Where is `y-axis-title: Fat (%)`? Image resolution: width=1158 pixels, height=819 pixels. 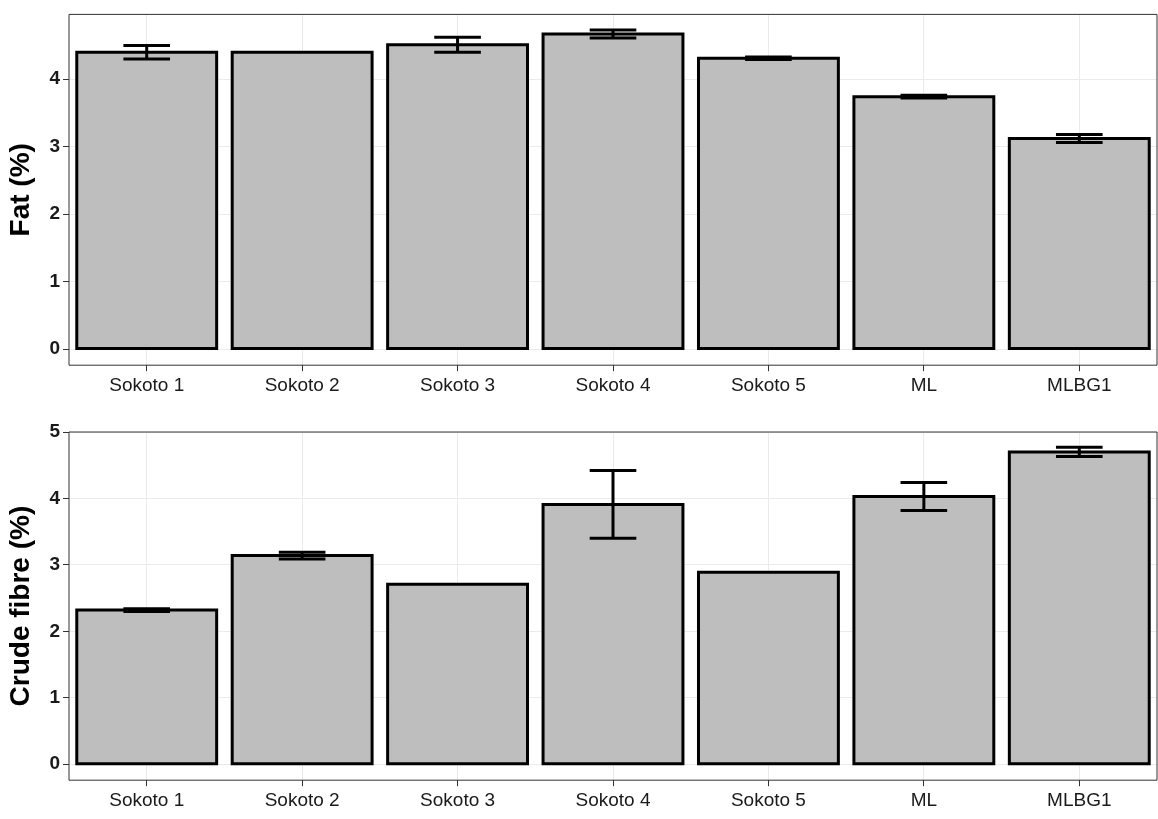
y-axis-title: Fat (%) is located at coordinates (19, 190).